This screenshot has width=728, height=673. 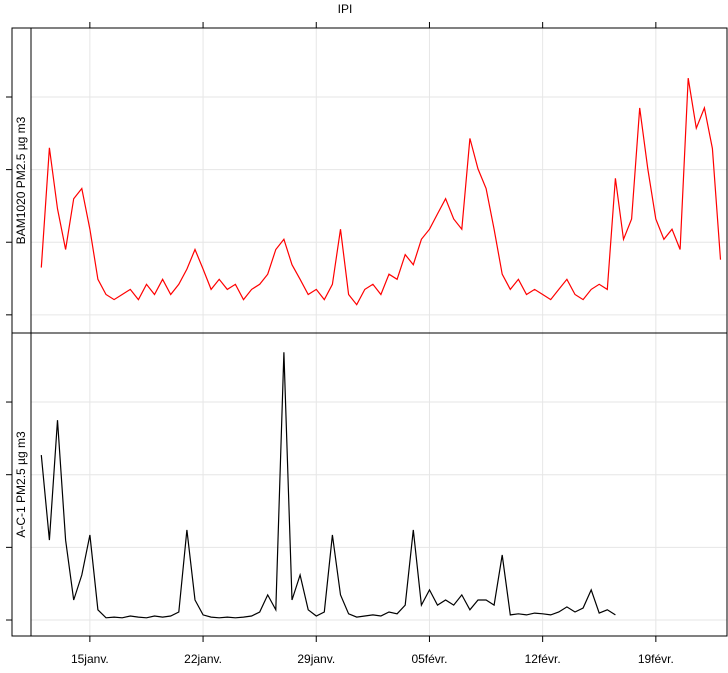 I want to click on x-tick-label: 22janv., so click(x=203, y=659).